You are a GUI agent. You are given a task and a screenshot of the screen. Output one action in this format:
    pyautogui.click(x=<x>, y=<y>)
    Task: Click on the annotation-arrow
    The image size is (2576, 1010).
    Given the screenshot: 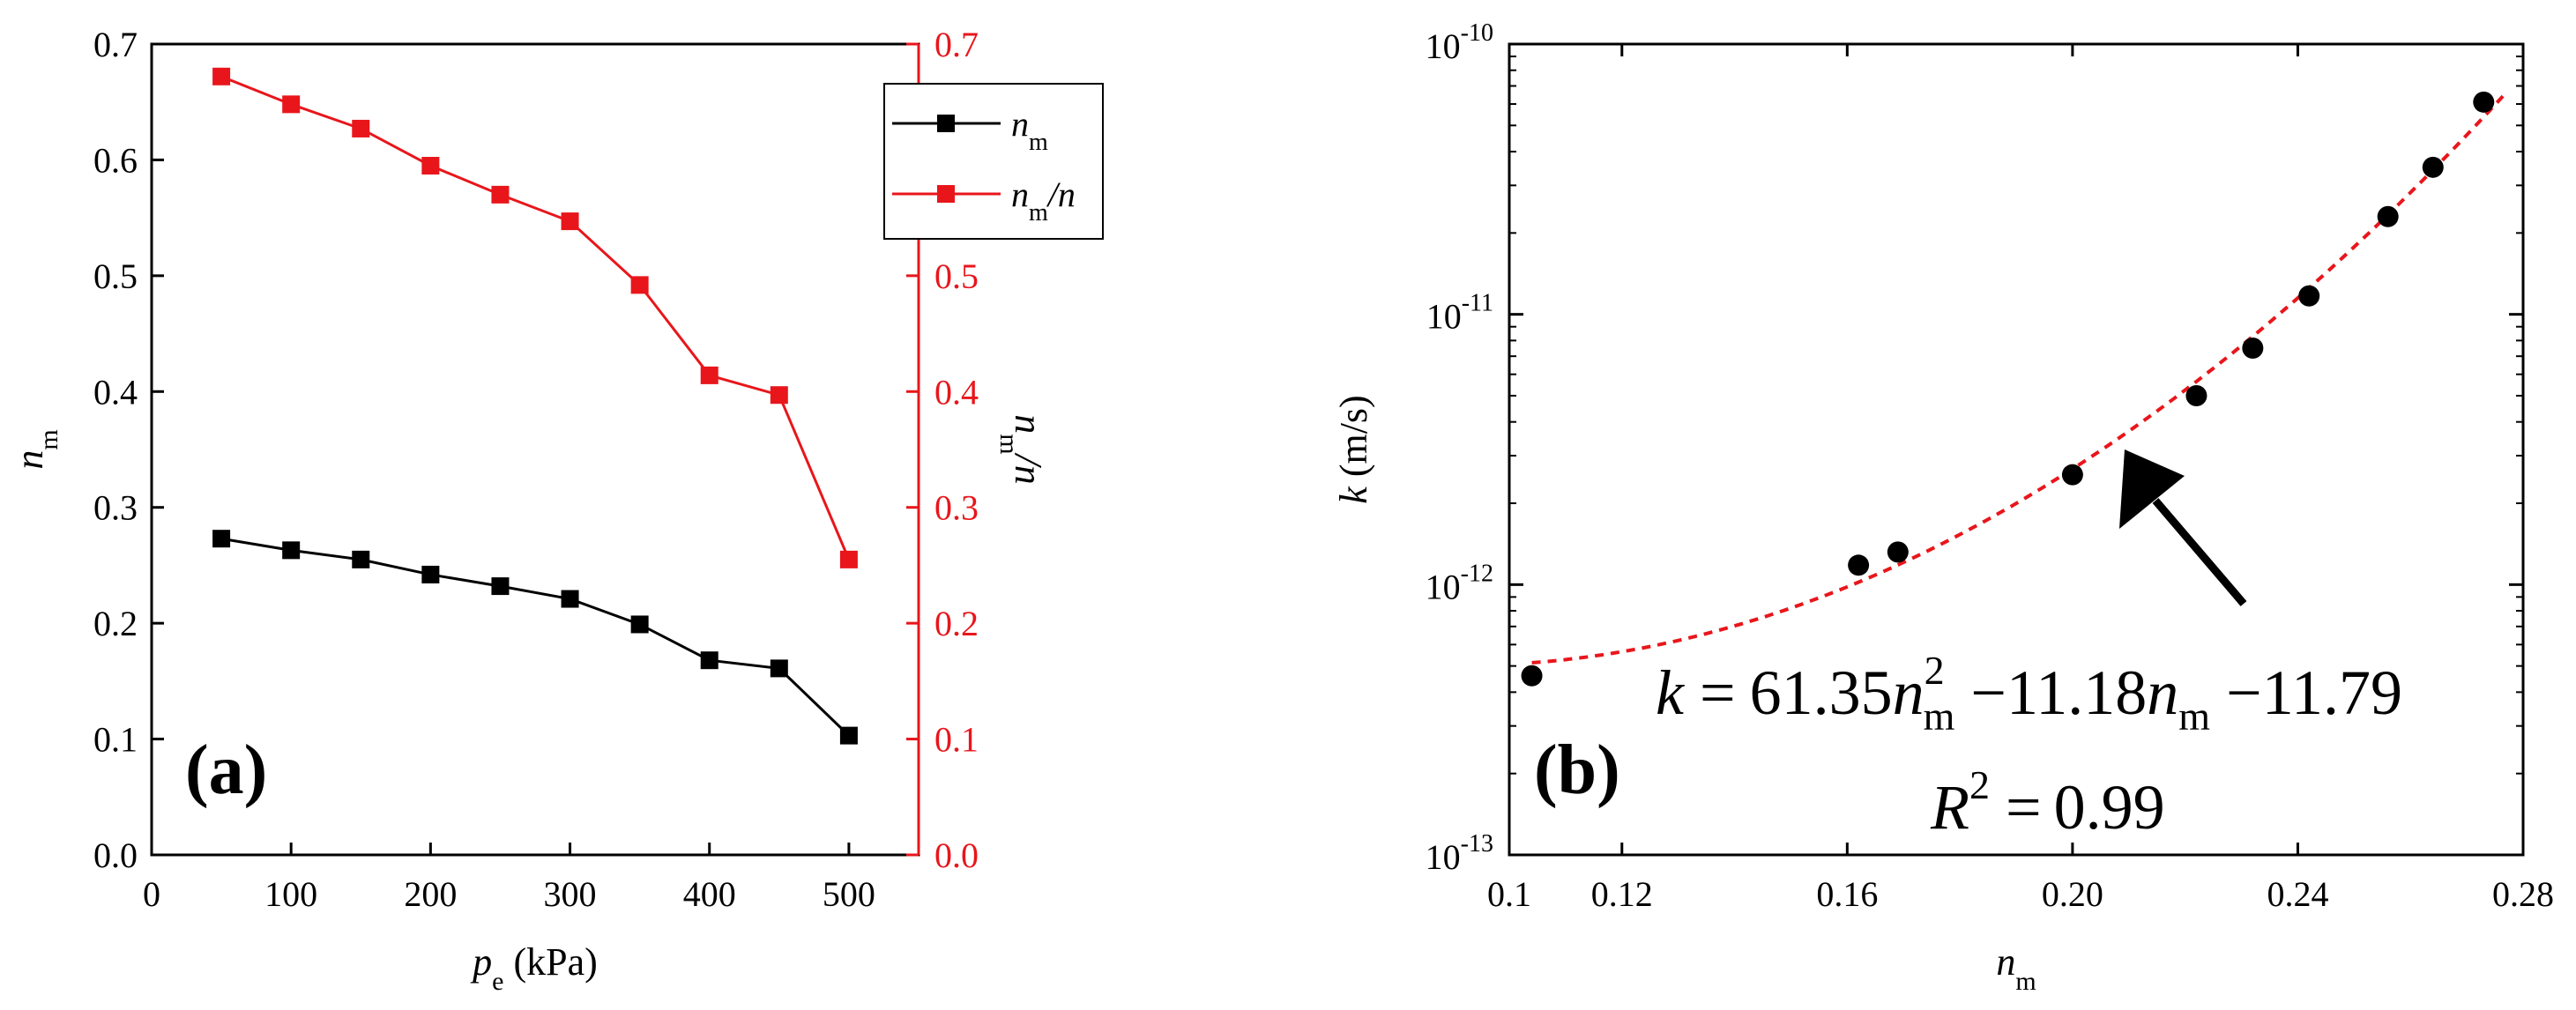 What is the action you would take?
    pyautogui.click(x=2183, y=527)
    